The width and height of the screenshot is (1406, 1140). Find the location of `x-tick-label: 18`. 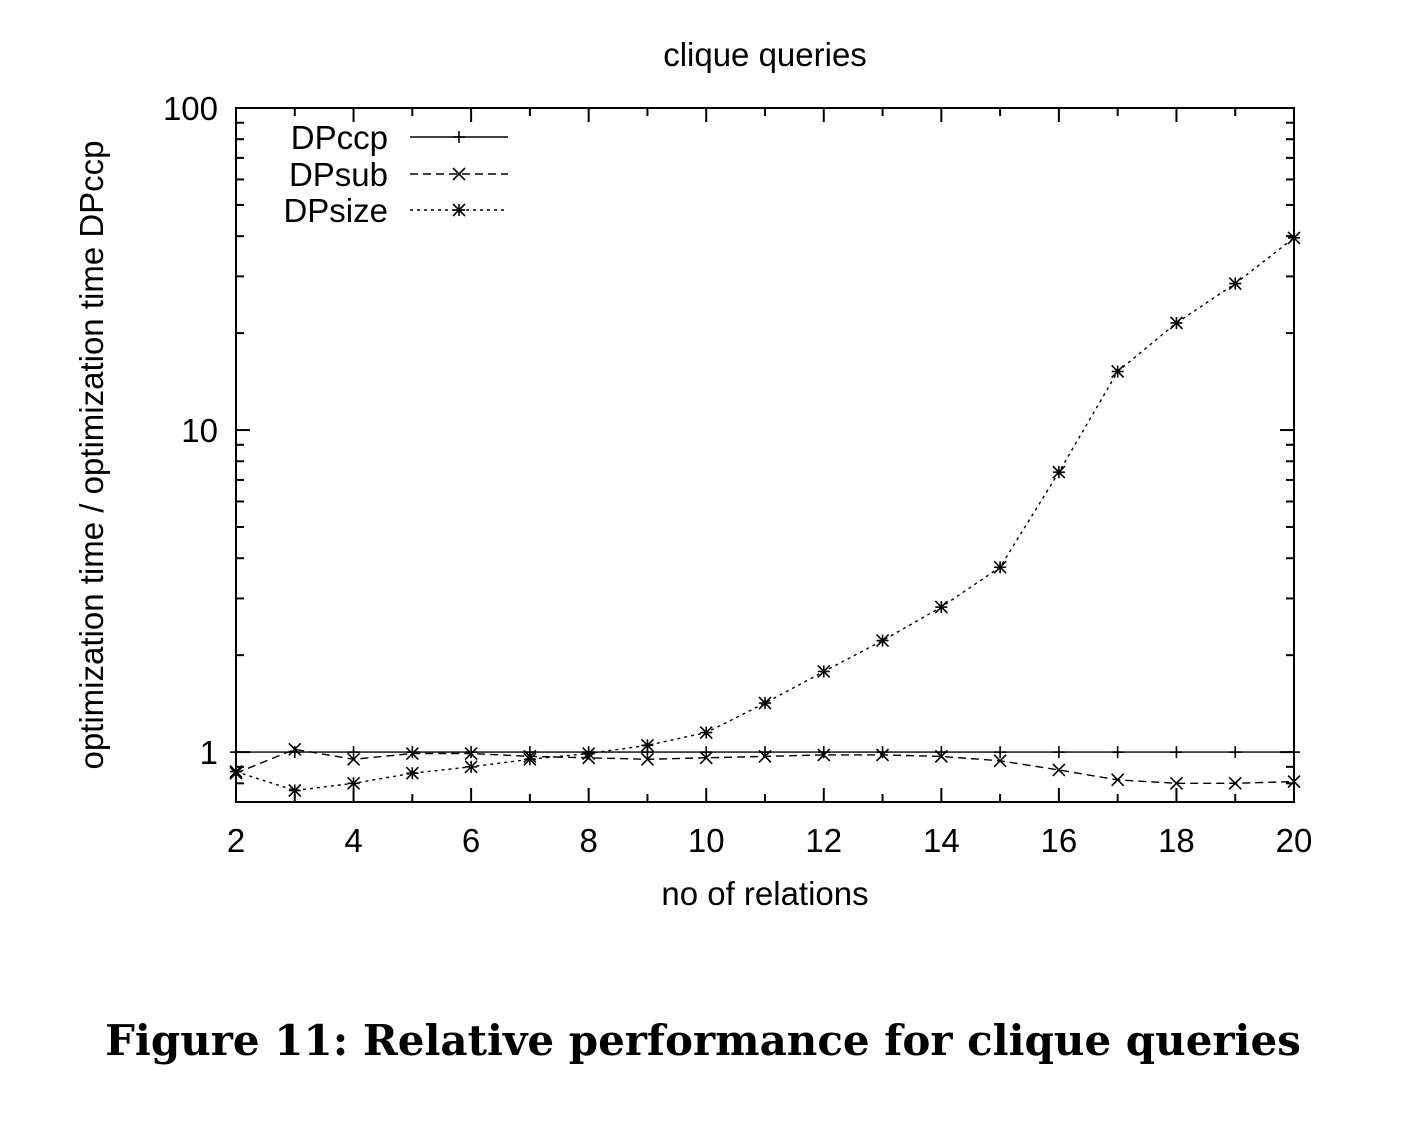

x-tick-label: 18 is located at coordinates (1176, 840).